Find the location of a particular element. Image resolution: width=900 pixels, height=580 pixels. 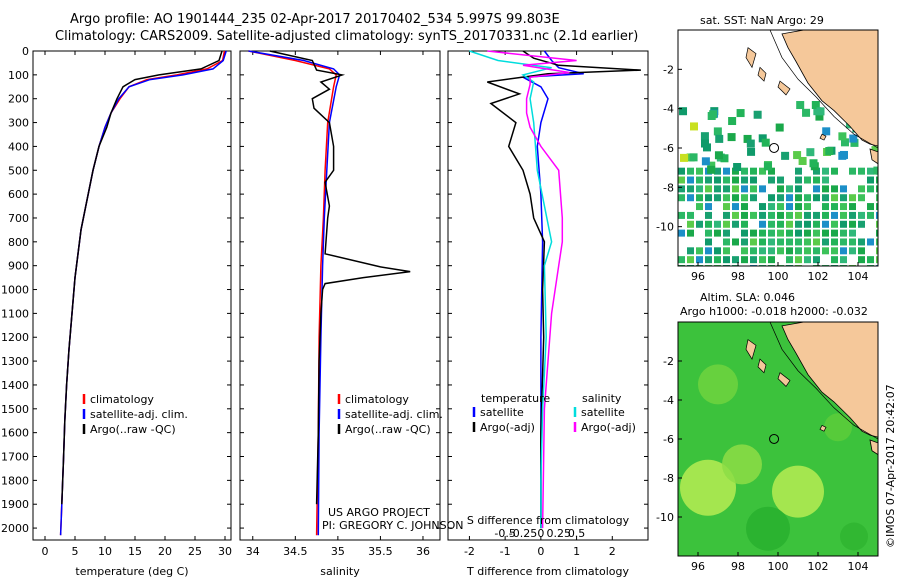

temperature-x-tick-label: 10 is located at coordinates (105, 551).